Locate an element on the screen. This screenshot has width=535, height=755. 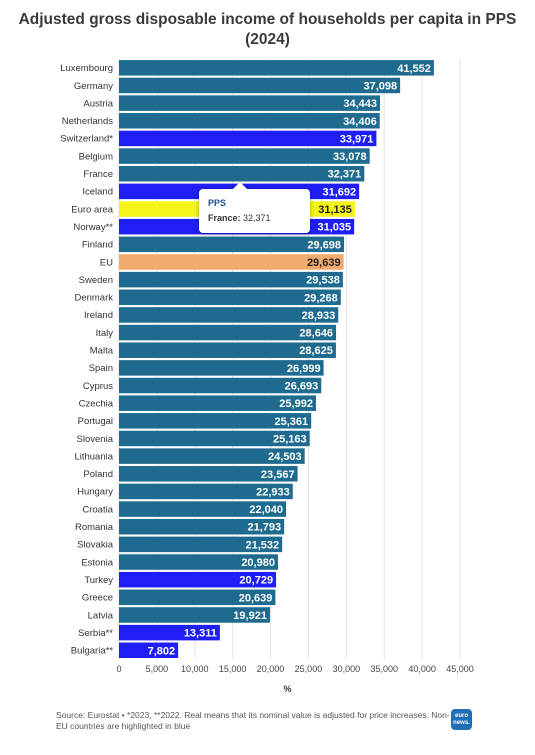
category-label: Hungary is located at coordinates (95, 492).